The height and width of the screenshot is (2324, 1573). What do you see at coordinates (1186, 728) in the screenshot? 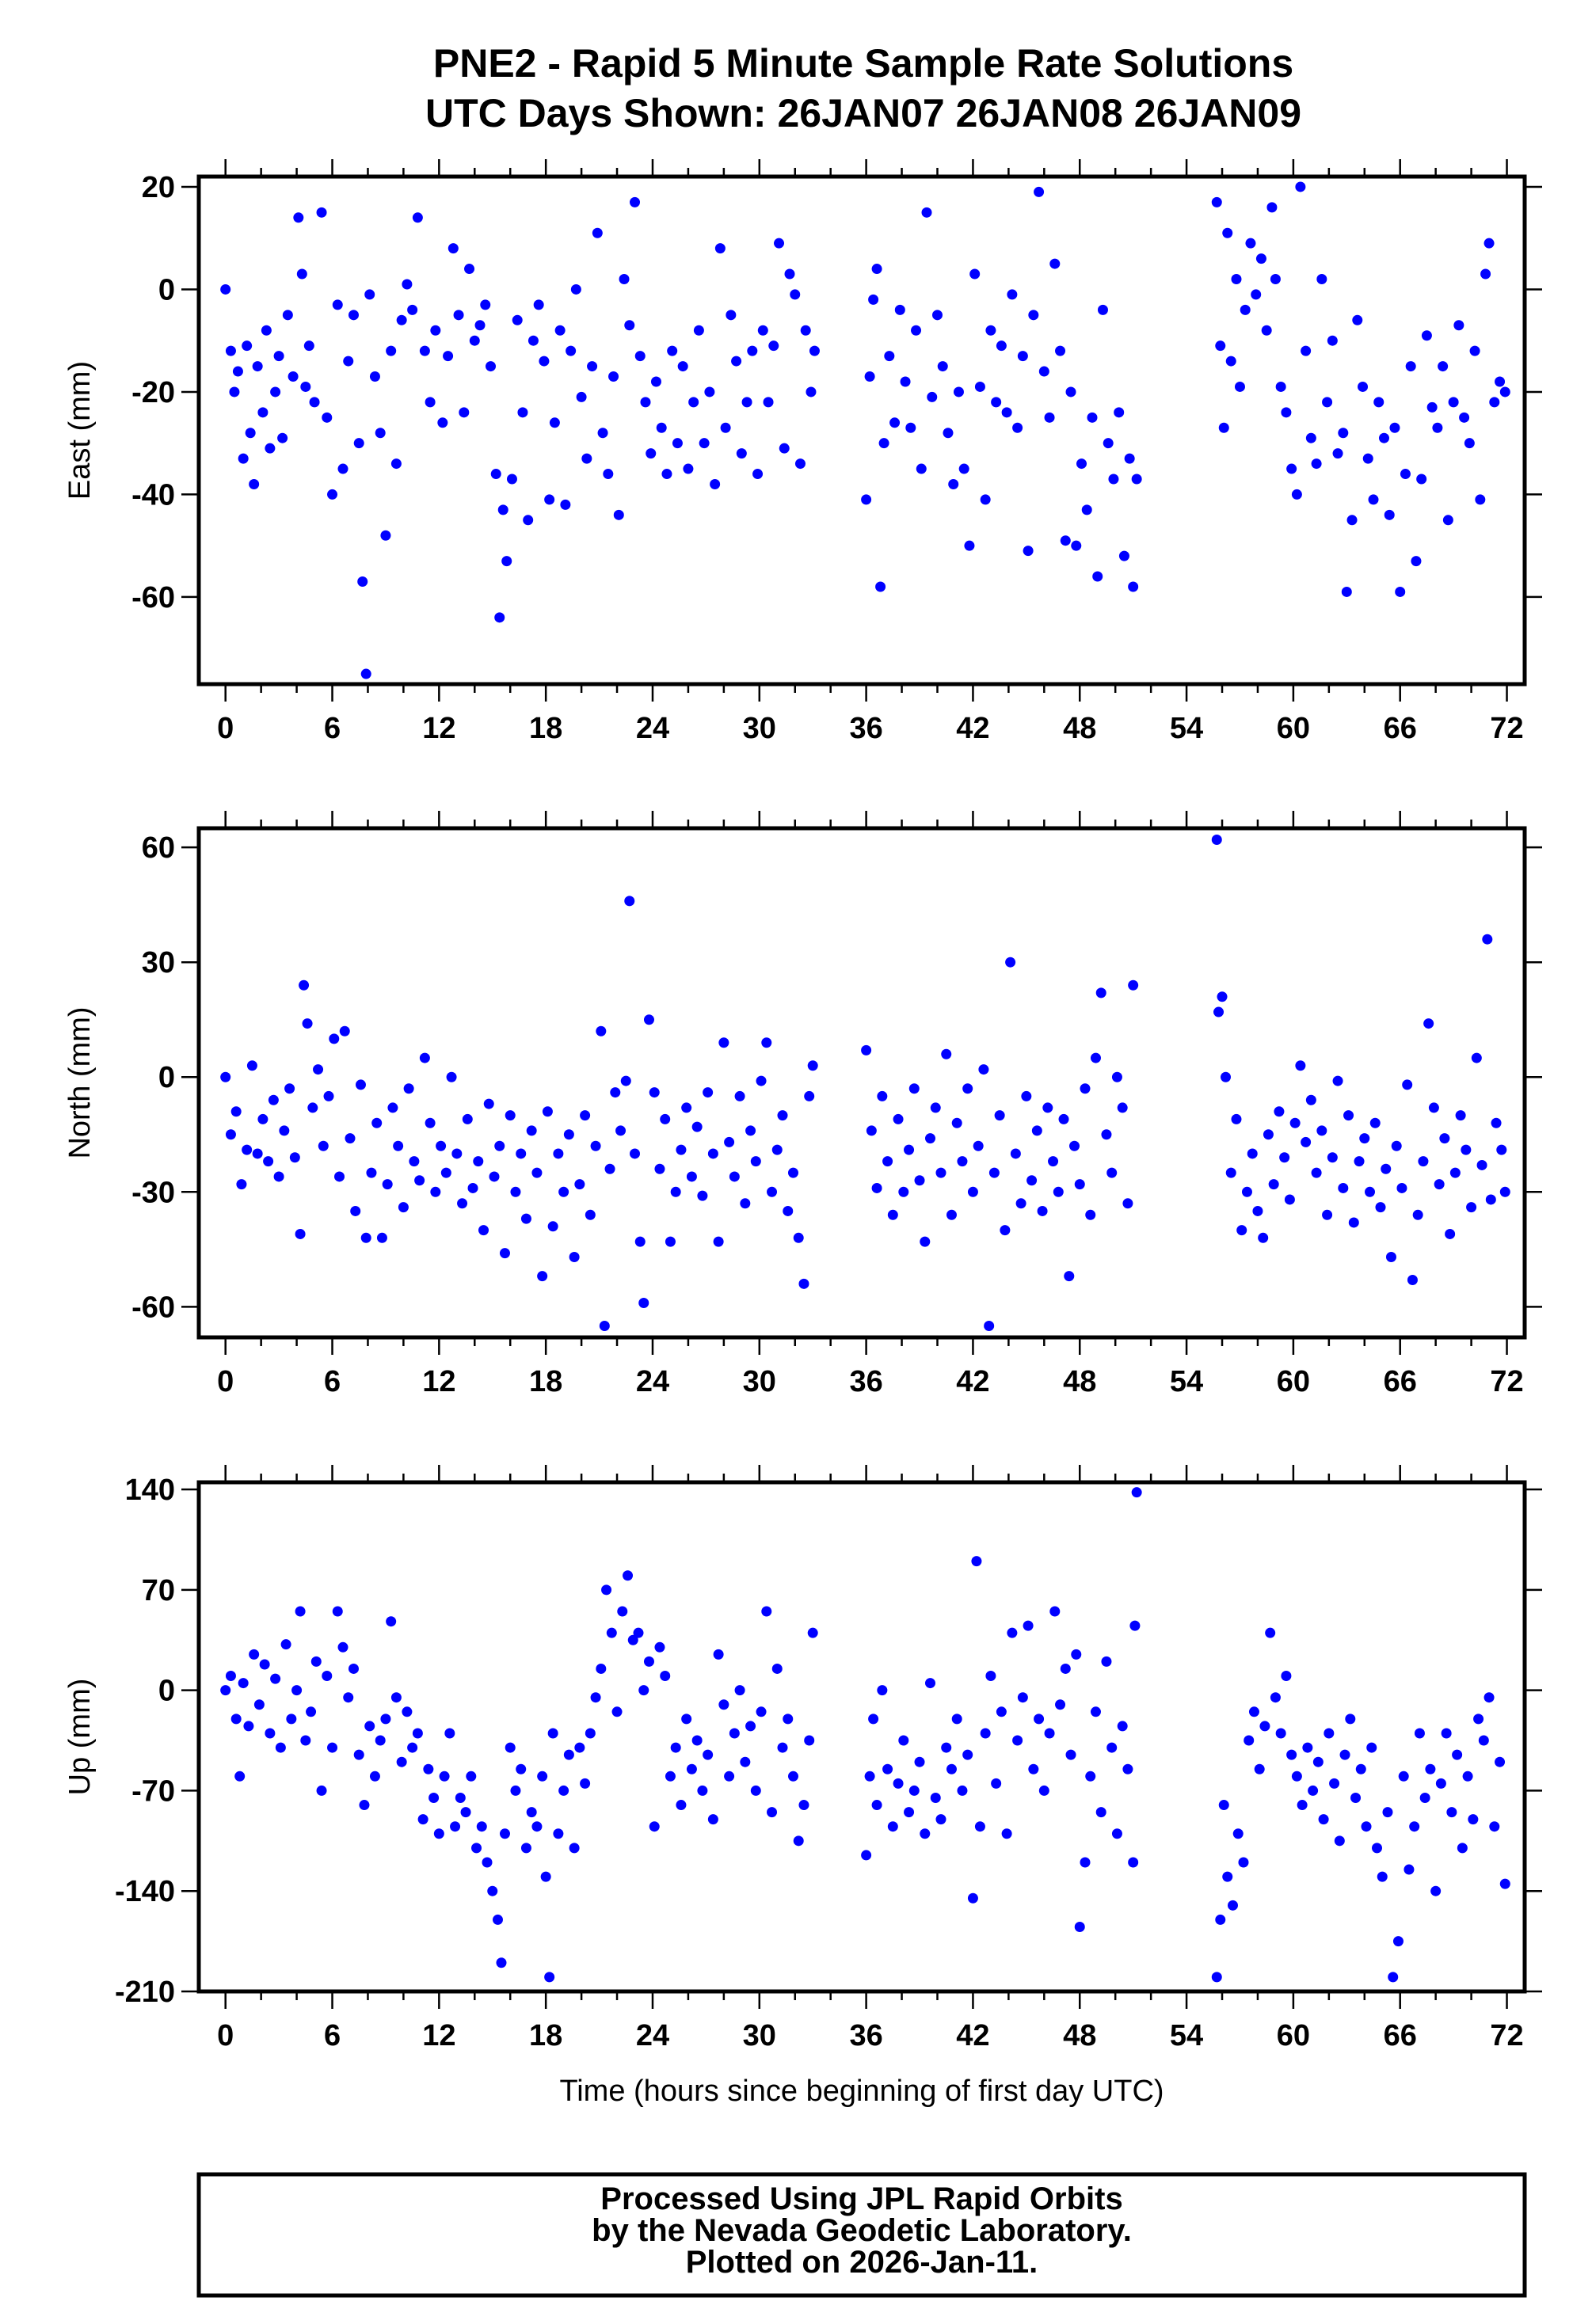
I see `x-tick-label: 54` at bounding box center [1186, 728].